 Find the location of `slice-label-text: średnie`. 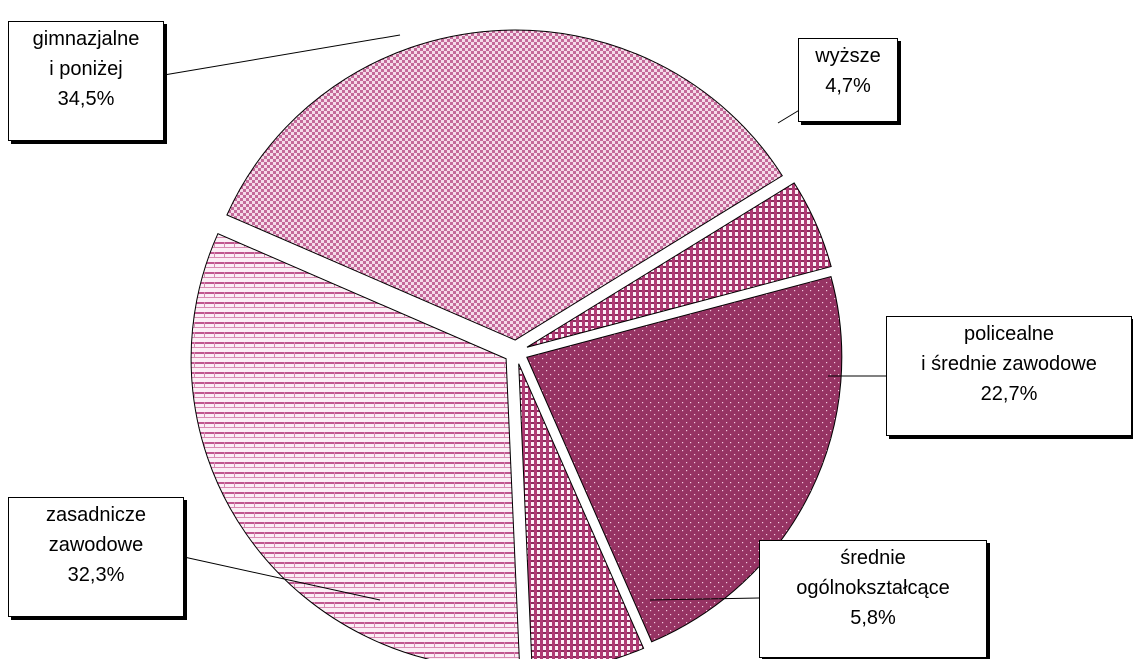

slice-label-text: średnie is located at coordinates (873, 558).